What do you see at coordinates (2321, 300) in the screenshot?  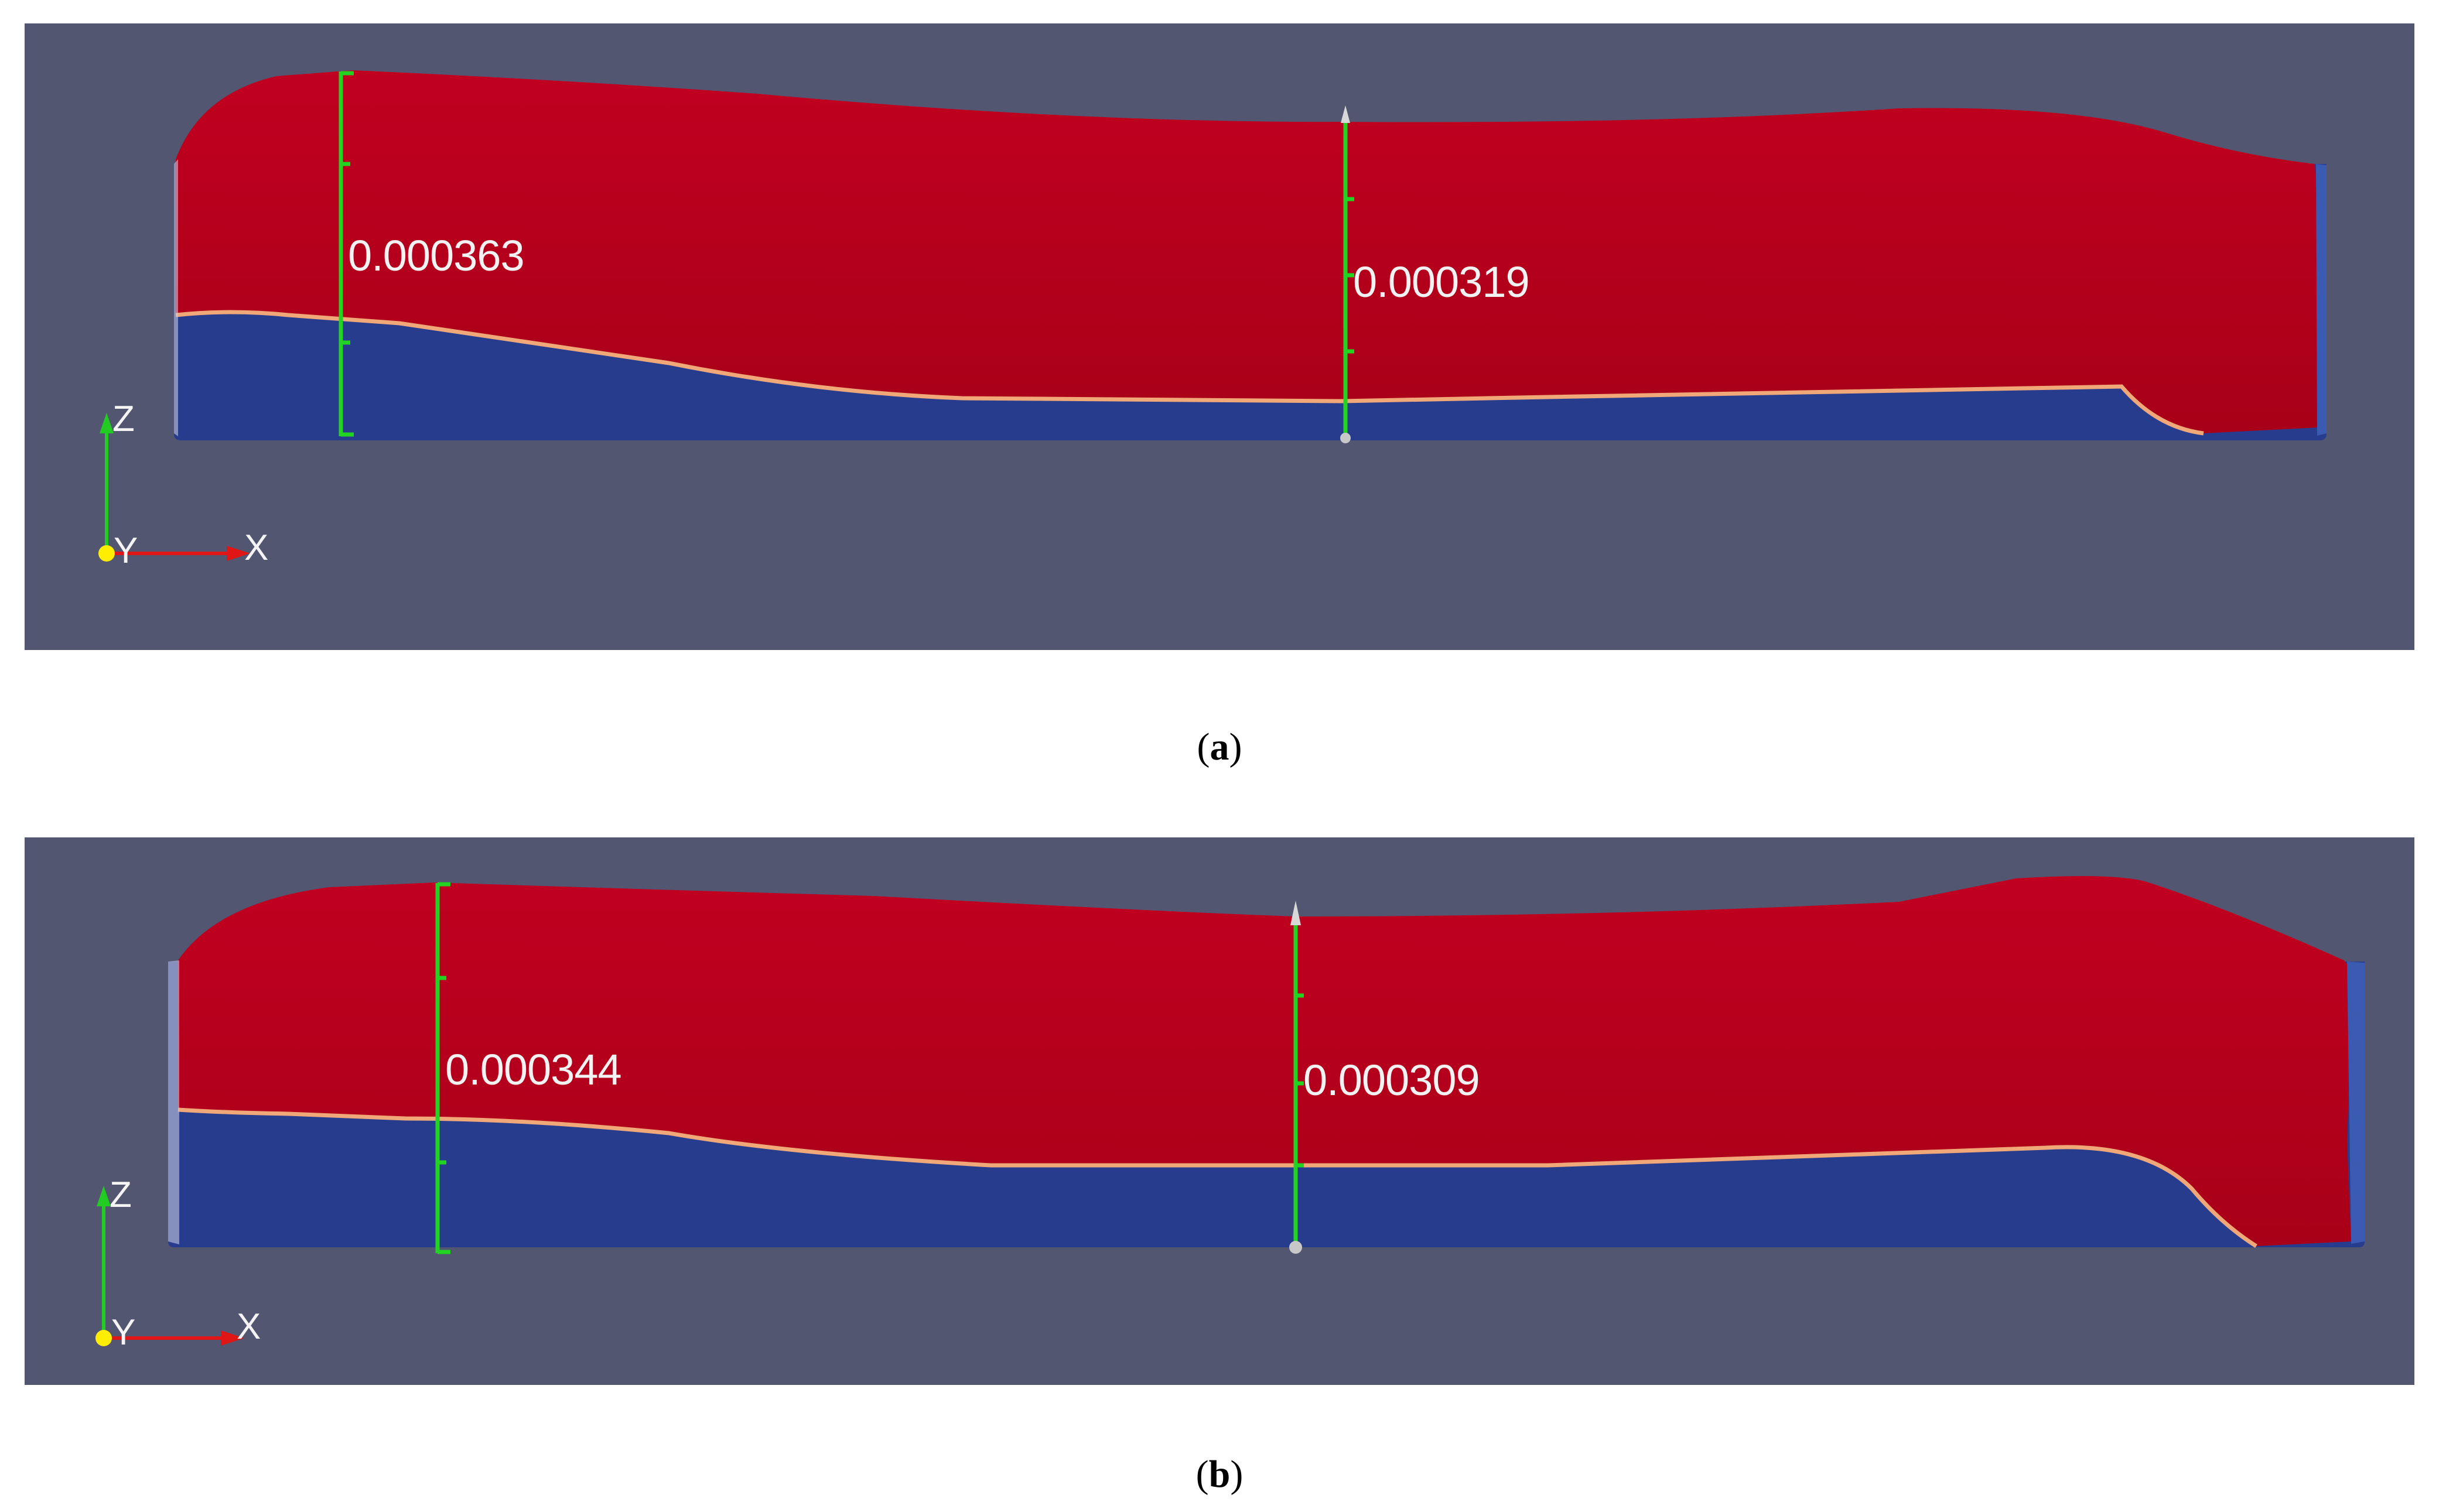 I see `track-edge-right-a` at bounding box center [2321, 300].